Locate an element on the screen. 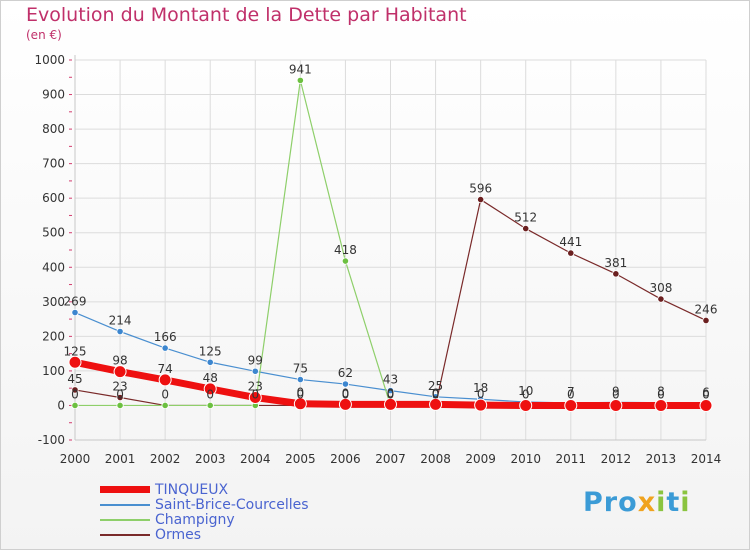 The image size is (750, 550). x-tick-label: 2008 is located at coordinates (435, 459).